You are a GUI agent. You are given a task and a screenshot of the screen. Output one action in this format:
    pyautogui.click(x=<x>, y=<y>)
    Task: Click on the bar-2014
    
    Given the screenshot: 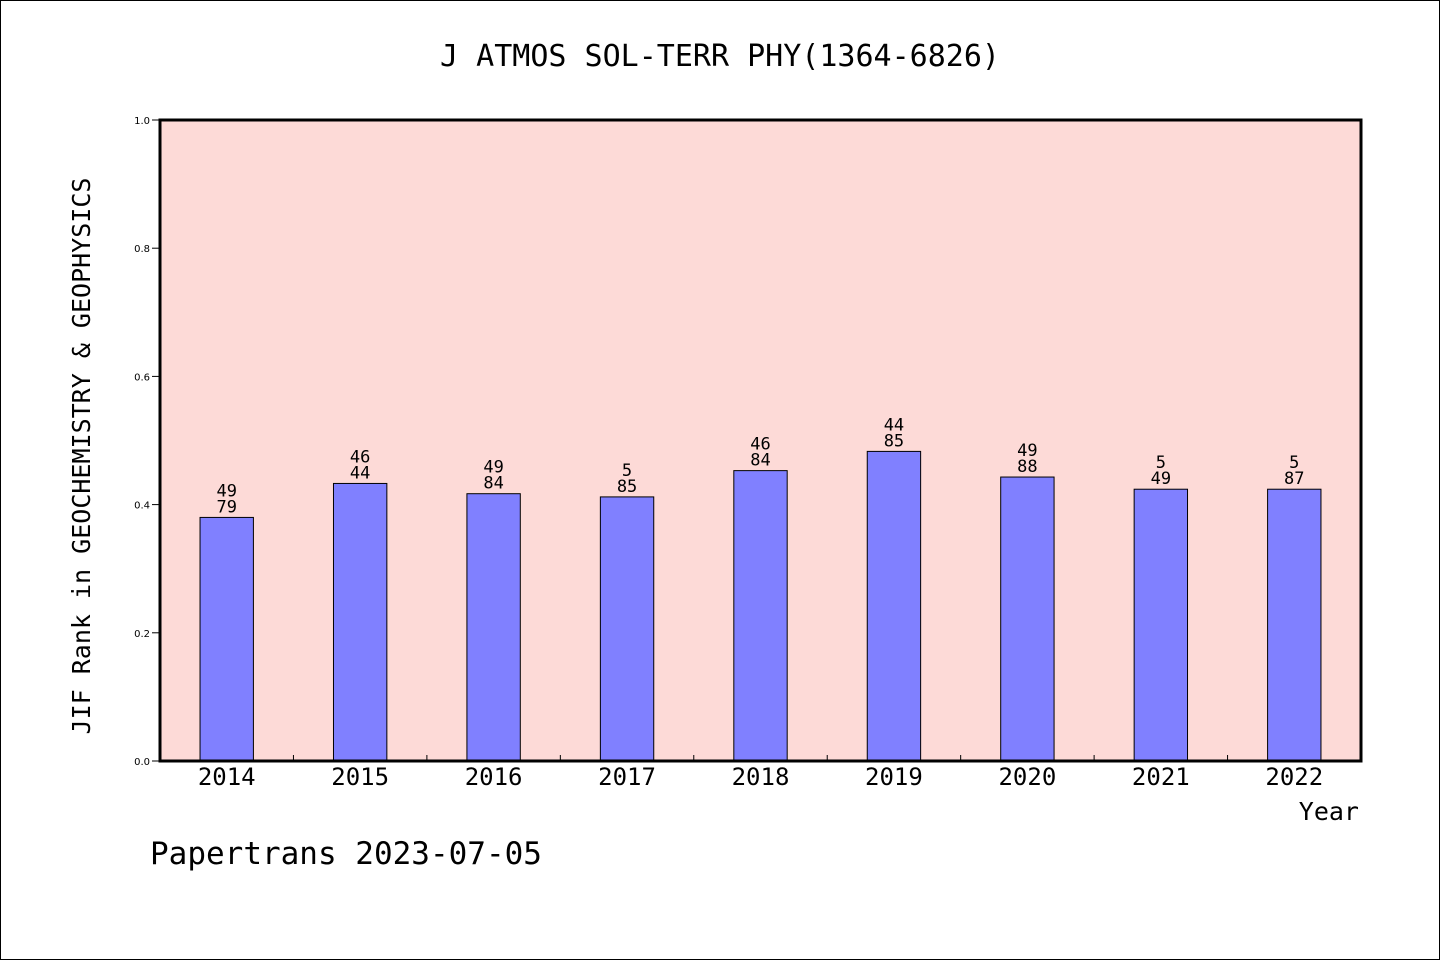 What is the action you would take?
    pyautogui.click(x=226, y=639)
    